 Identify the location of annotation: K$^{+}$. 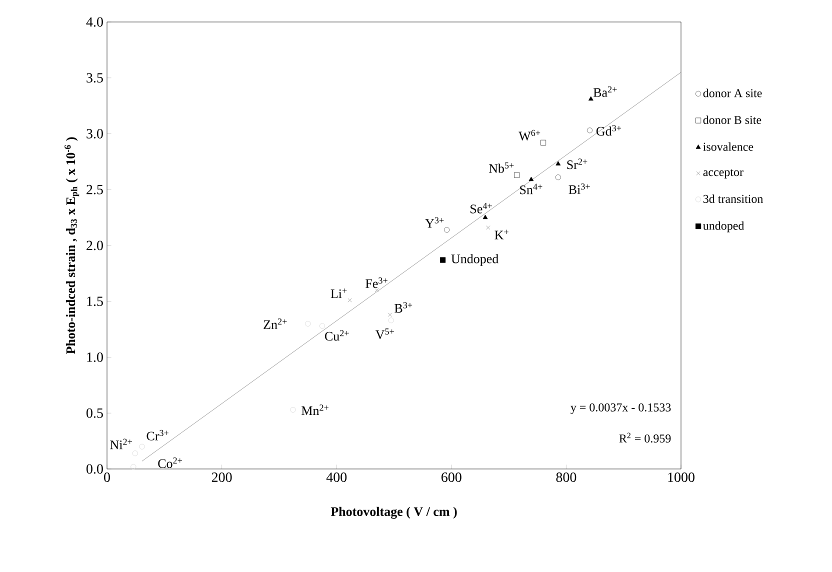
(501, 235).